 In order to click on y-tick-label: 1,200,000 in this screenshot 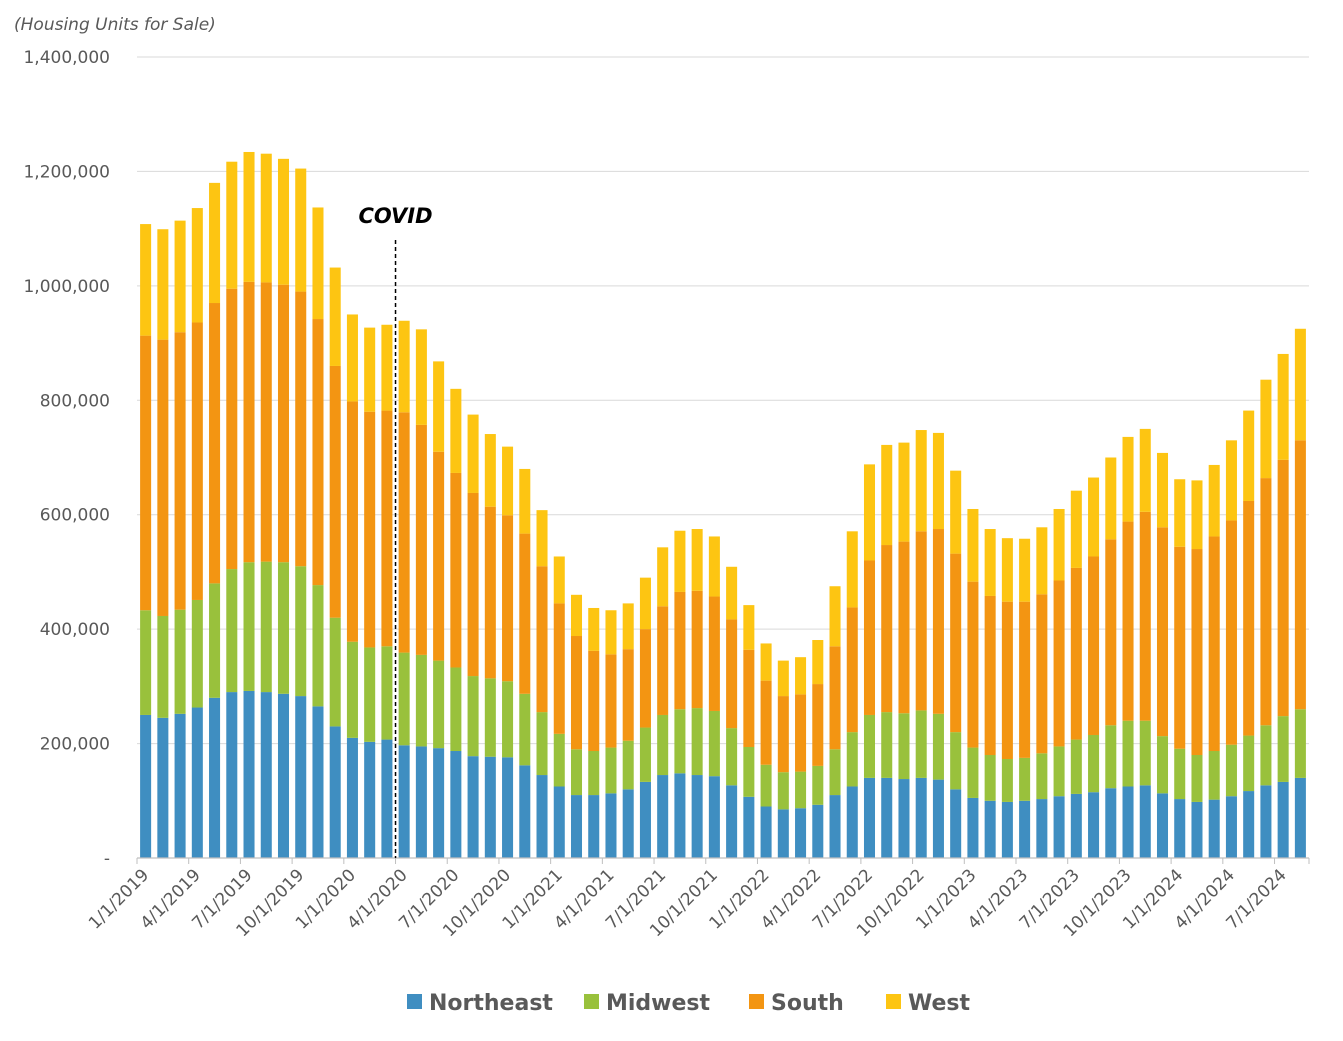, I will do `click(66, 172)`.